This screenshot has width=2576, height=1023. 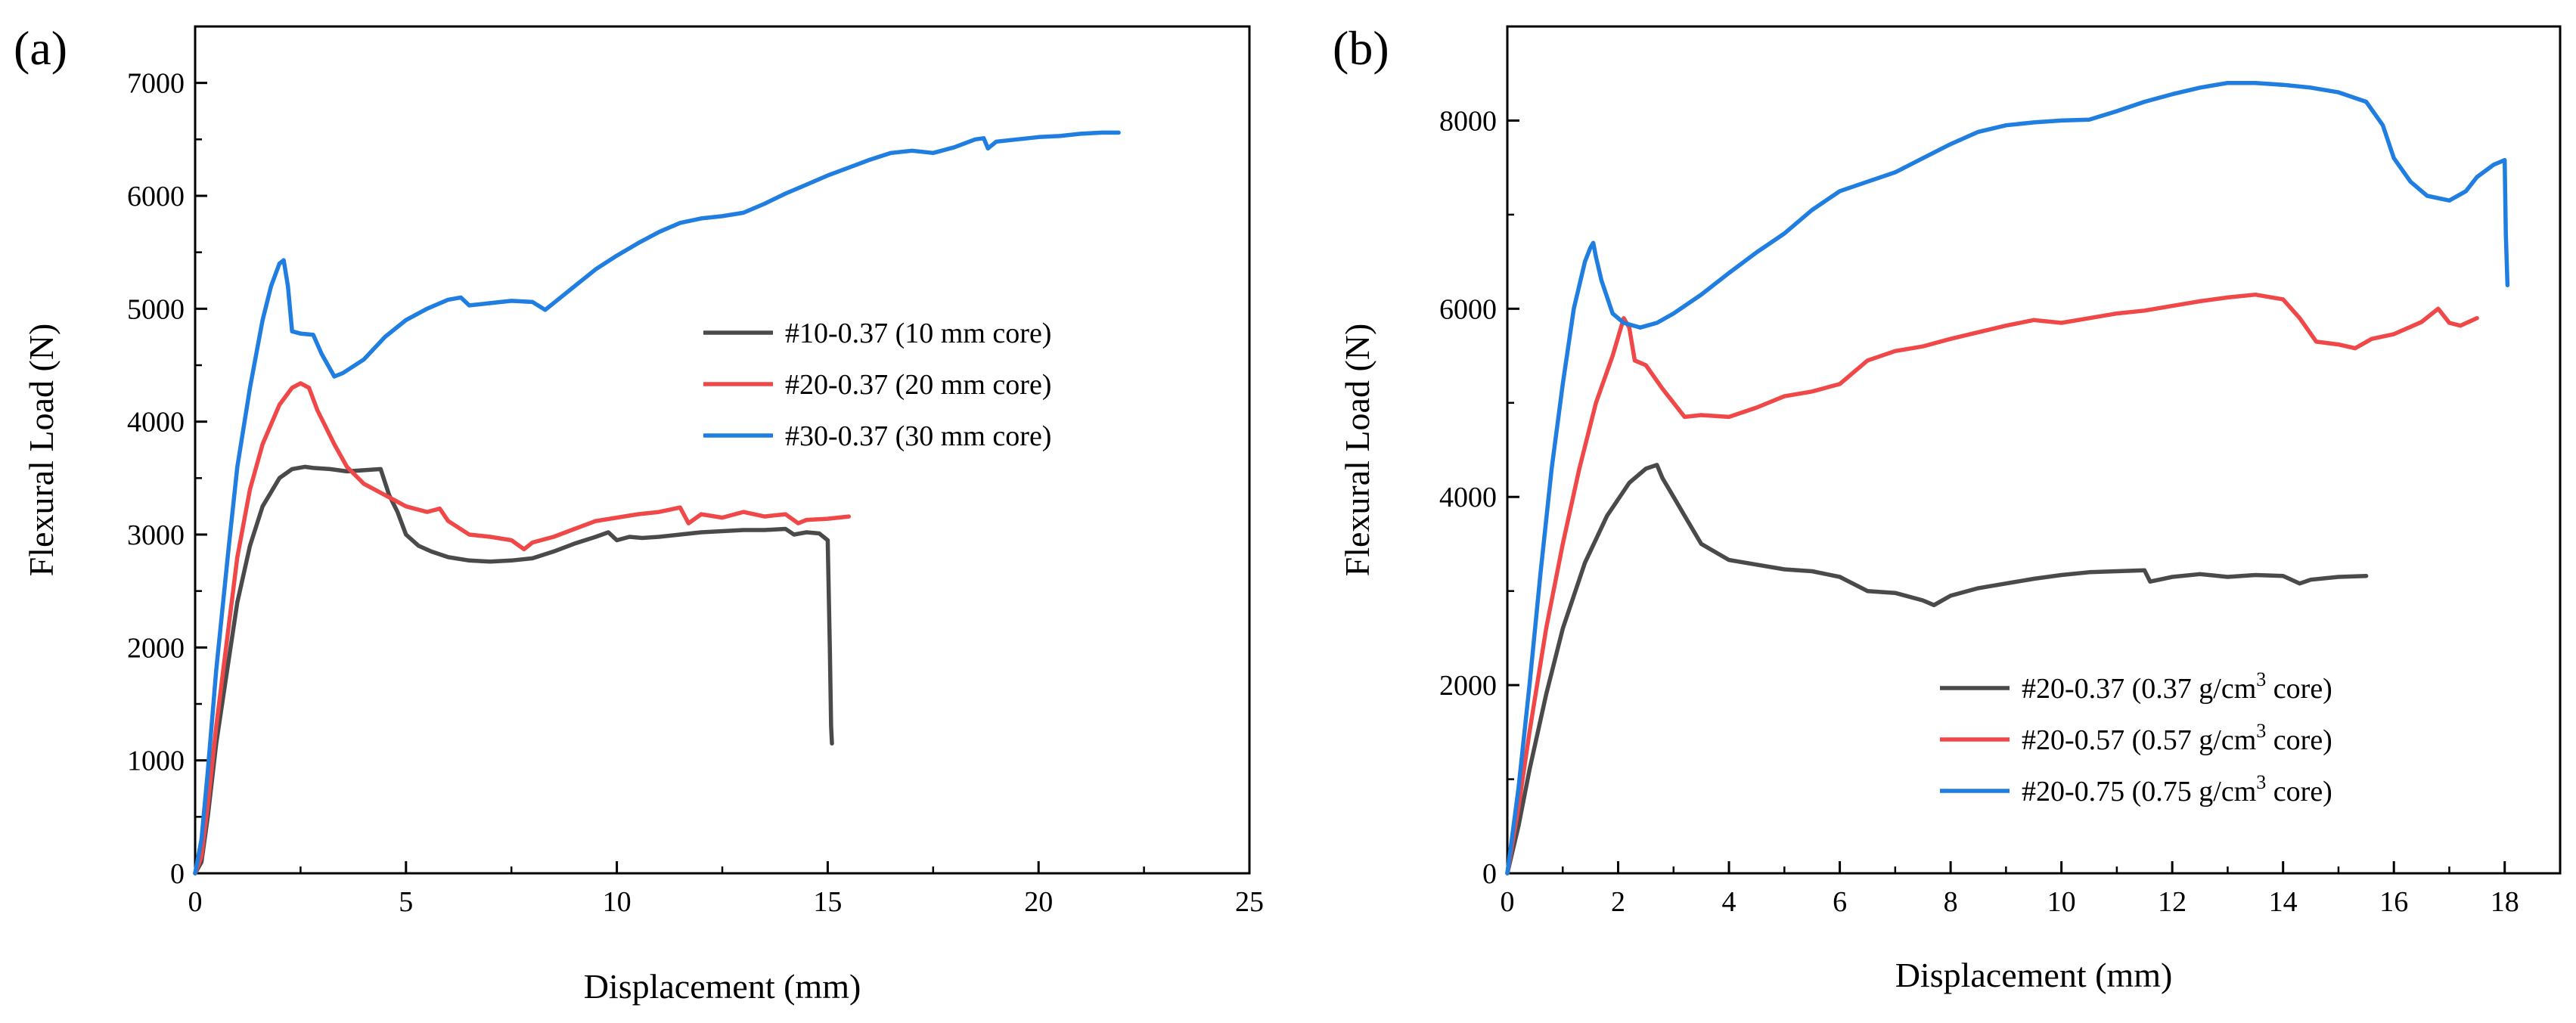 What do you see at coordinates (156, 309) in the screenshot?
I see `y-tick-label: 5000` at bounding box center [156, 309].